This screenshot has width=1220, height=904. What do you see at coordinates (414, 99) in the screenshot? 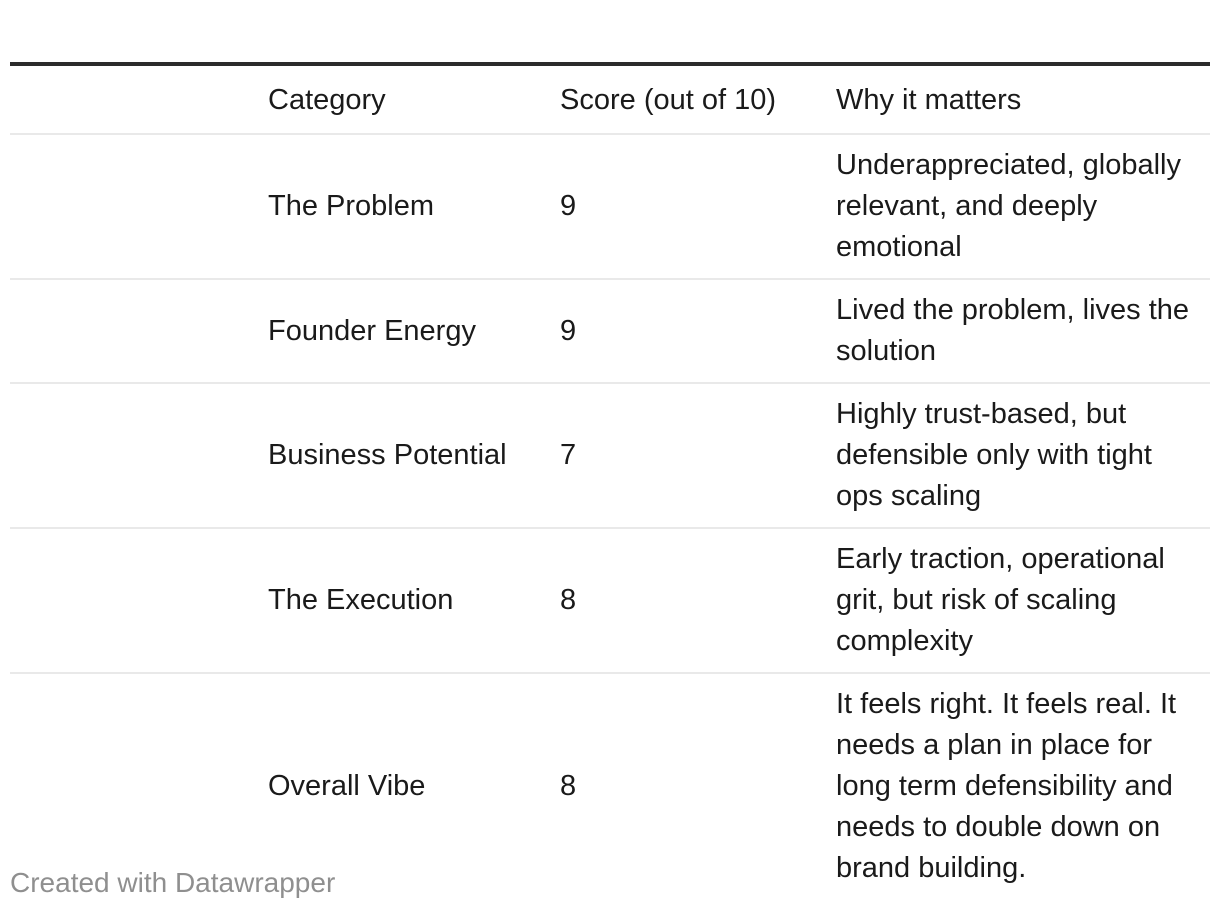
I see `column-header-category: Category` at bounding box center [414, 99].